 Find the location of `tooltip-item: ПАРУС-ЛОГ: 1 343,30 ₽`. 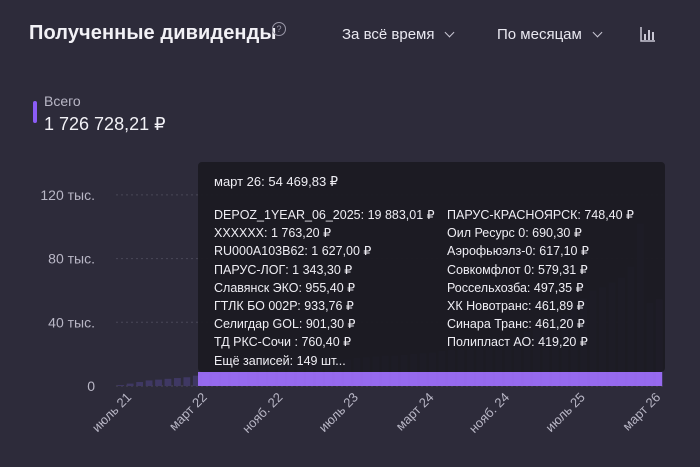

tooltip-item: ПАРУС-ЛОГ: 1 343,30 ₽ is located at coordinates (283, 269).